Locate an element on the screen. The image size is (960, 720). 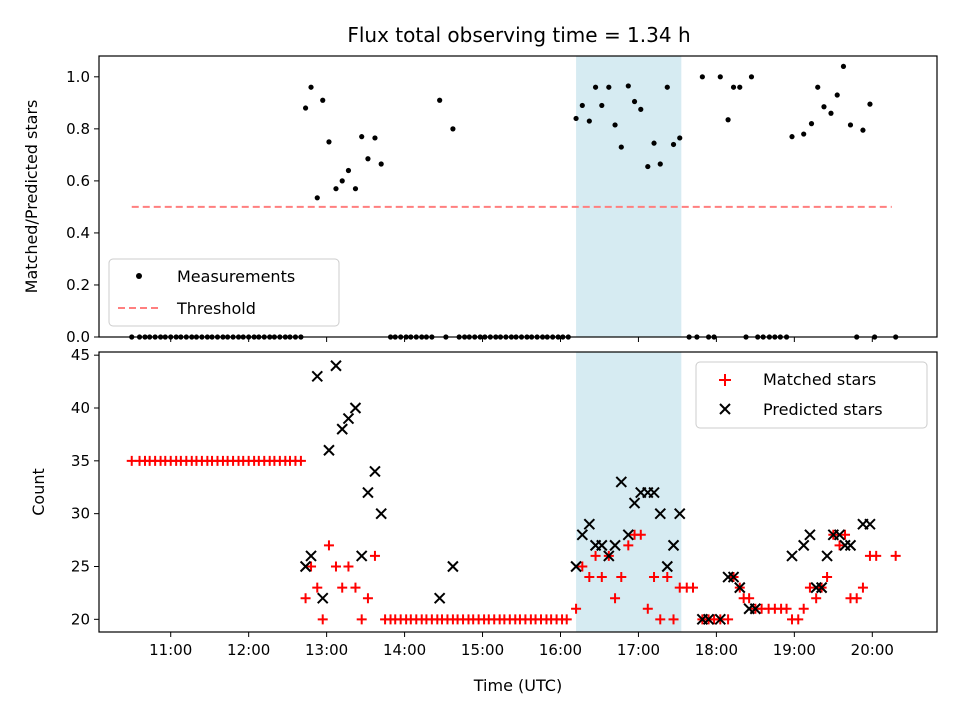
legend-bottom: Matched stars Predicted stars is located at coordinates (811, 395).